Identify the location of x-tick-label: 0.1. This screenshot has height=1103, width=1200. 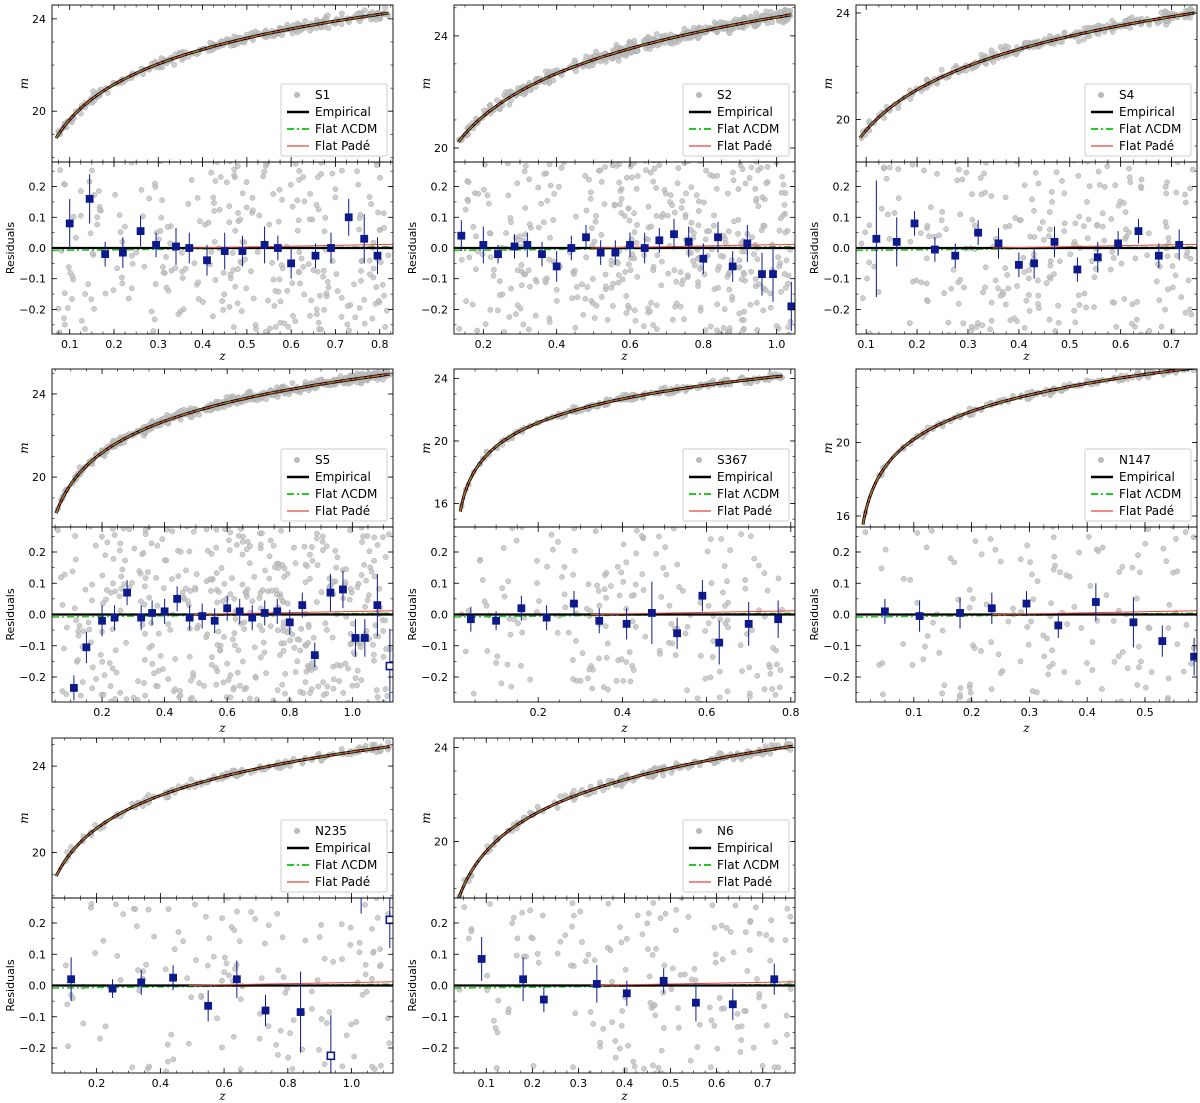
(70, 344).